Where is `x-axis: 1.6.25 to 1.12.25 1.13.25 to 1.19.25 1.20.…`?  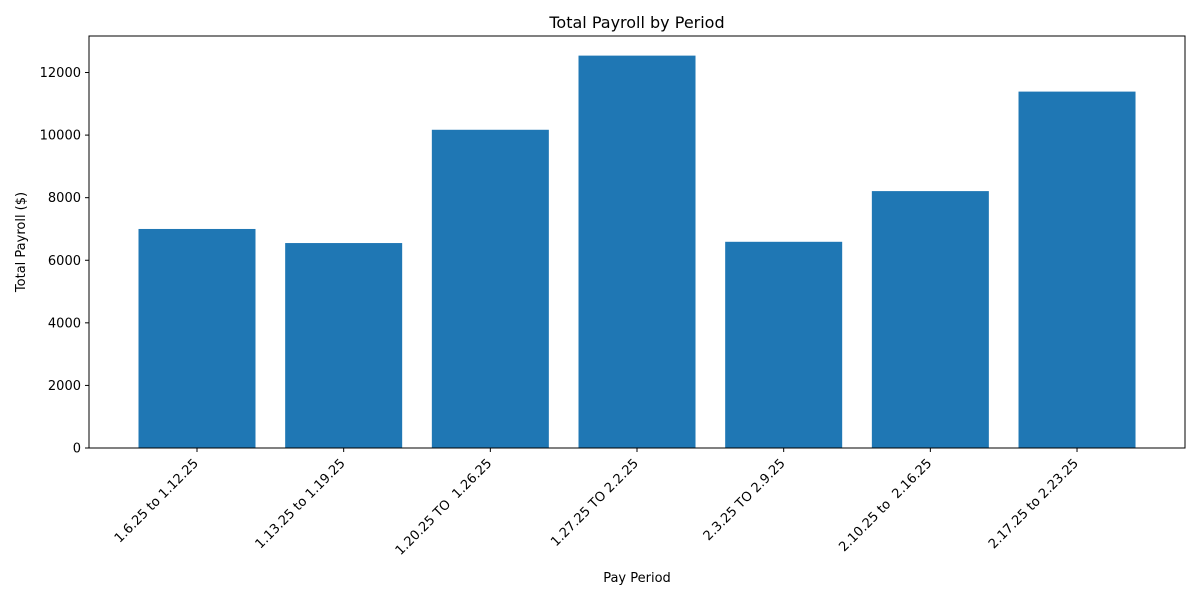 x-axis: 1.6.25 to 1.12.25 1.13.25 to 1.19.25 1.20.… is located at coordinates (597, 503).